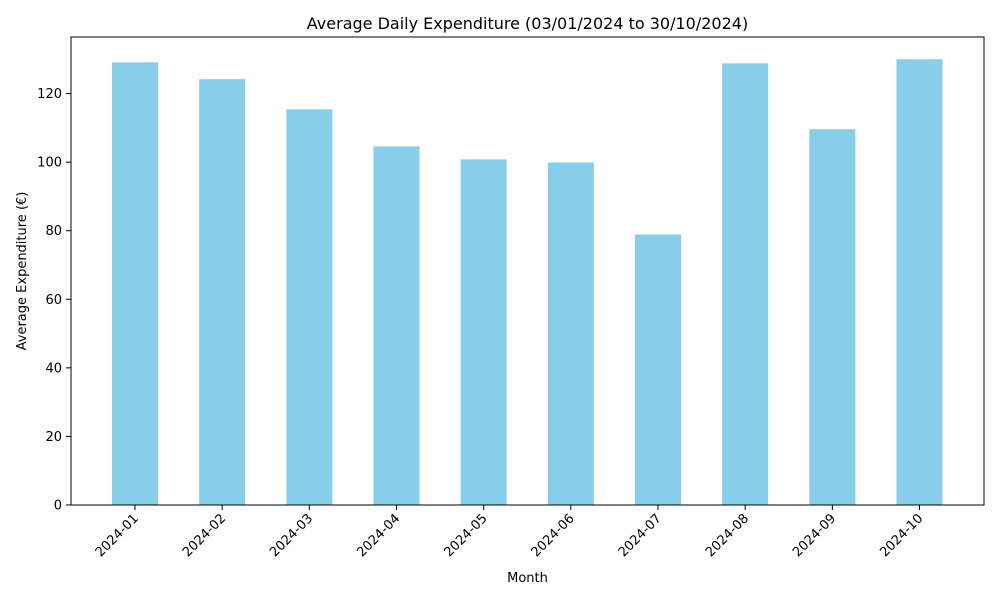  What do you see at coordinates (53, 437) in the screenshot?
I see `y-tick-label: 20` at bounding box center [53, 437].